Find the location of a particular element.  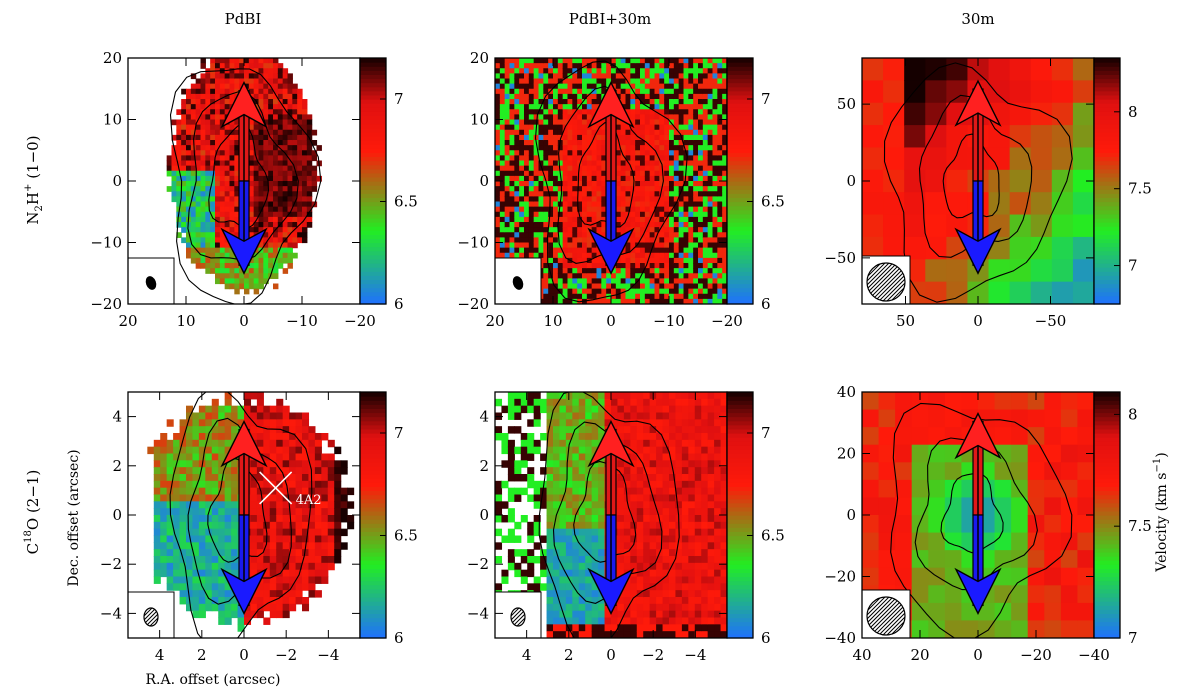

contour-line is located at coordinates (243, 176).